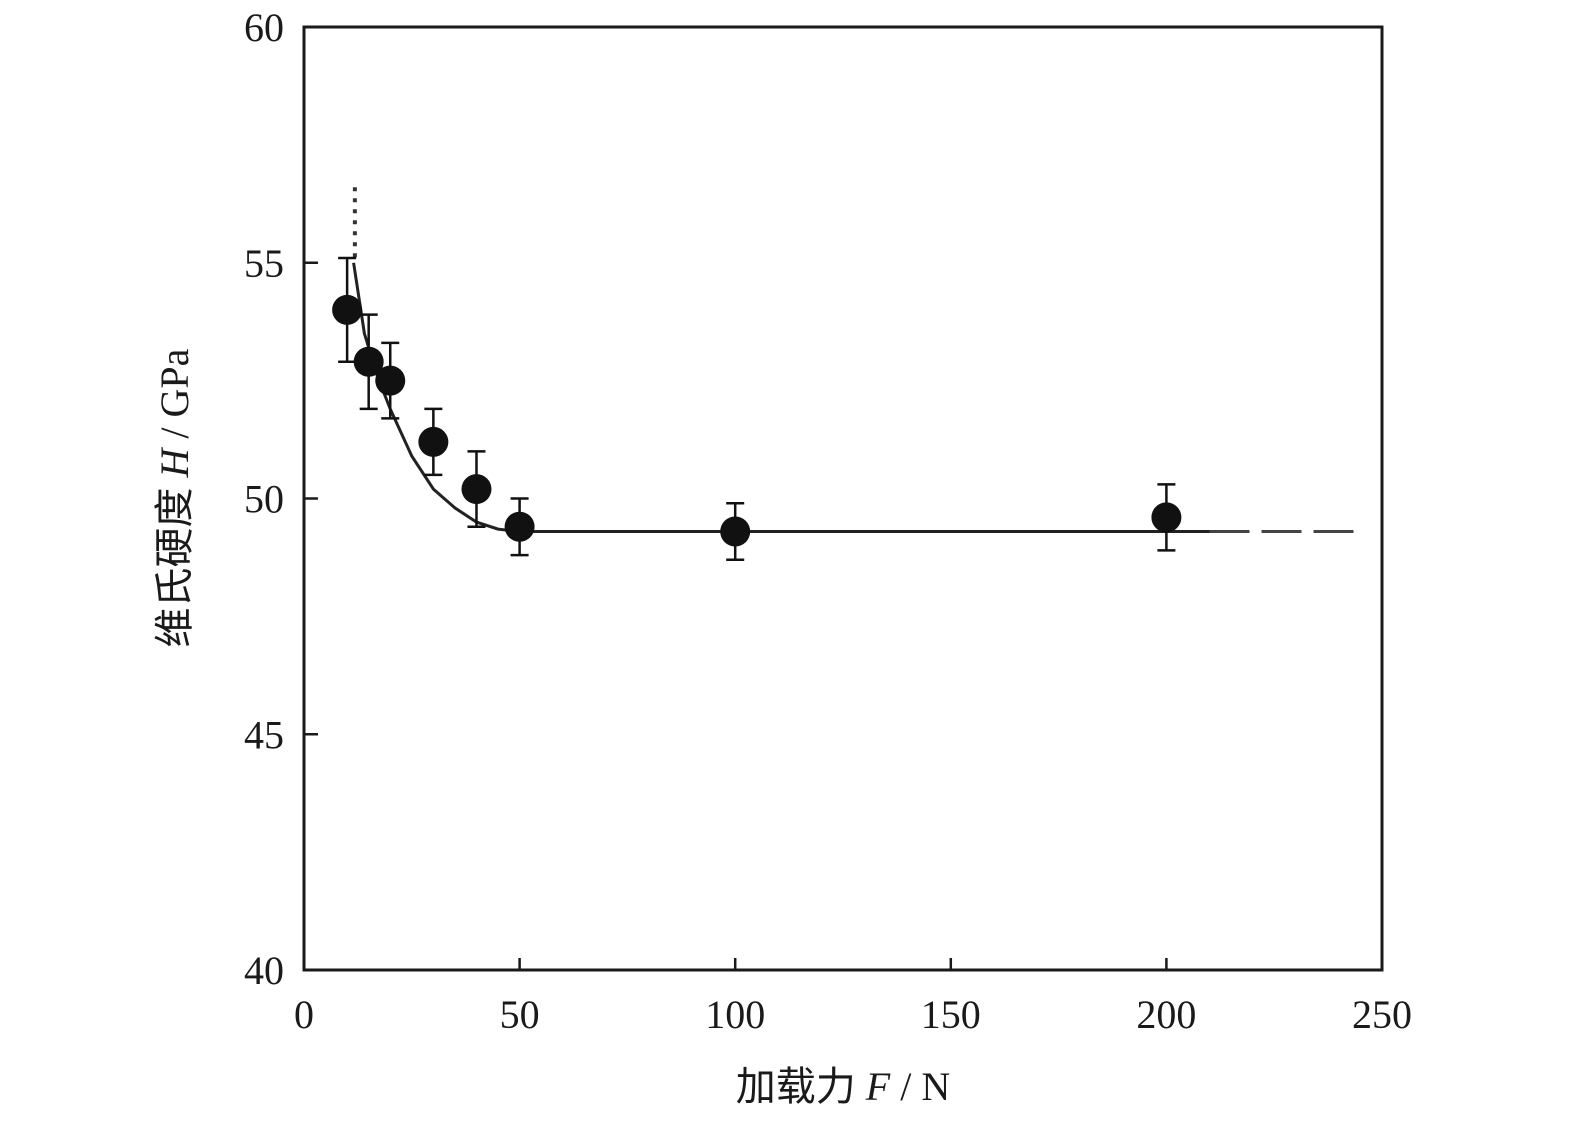 This screenshot has width=1575, height=1123. Describe the element at coordinates (757, 409) in the screenshot. I see `data-points-layer` at that location.